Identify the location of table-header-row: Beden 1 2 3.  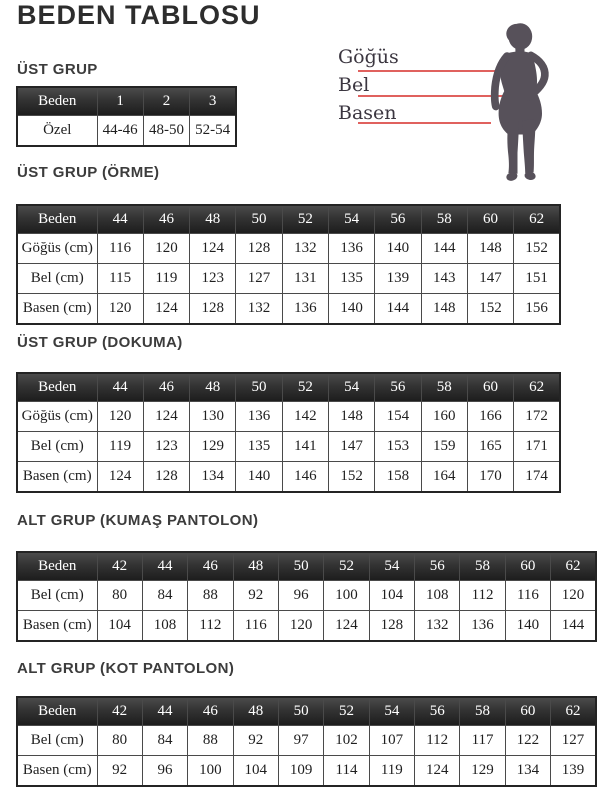
(126, 101).